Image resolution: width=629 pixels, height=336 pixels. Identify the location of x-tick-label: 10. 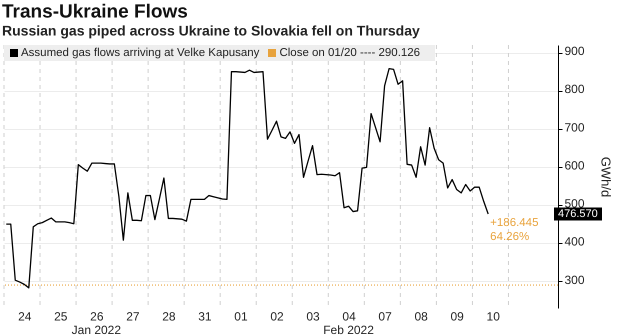
(493, 317).